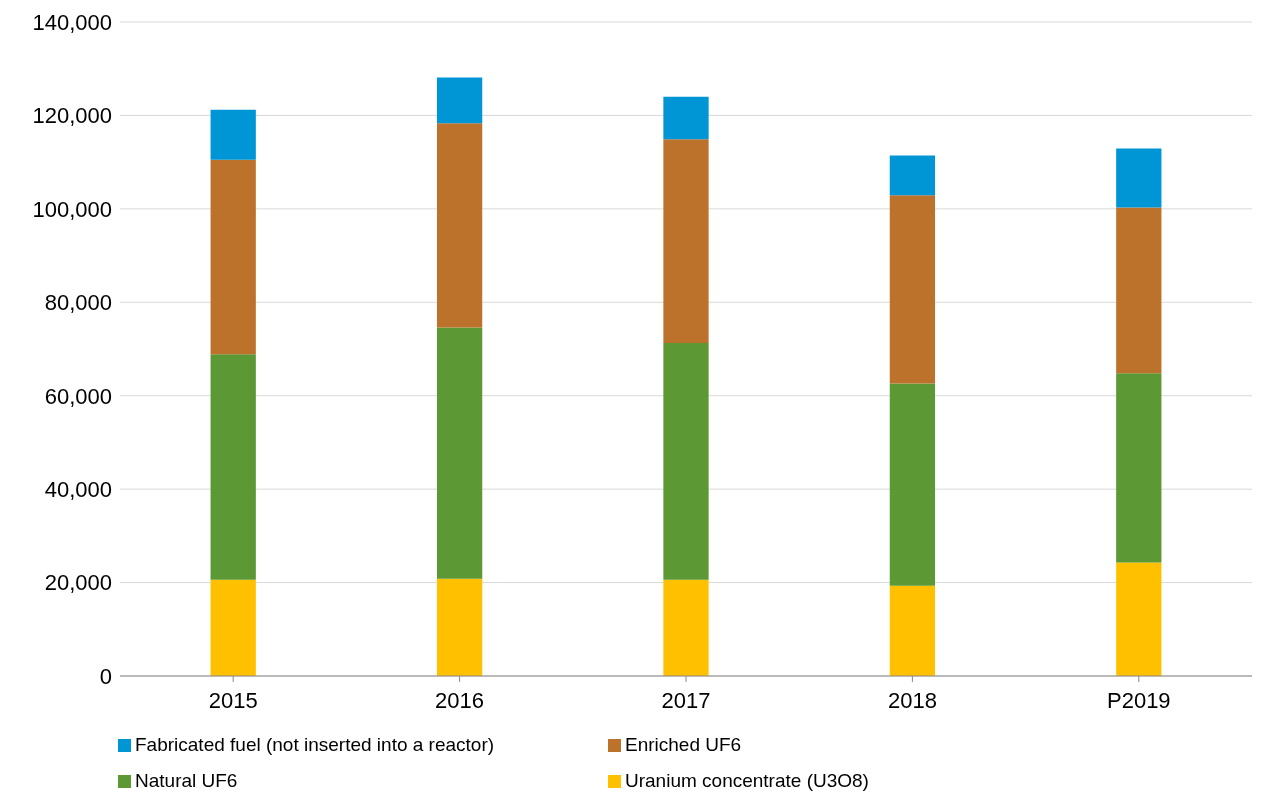 Image resolution: width=1270 pixels, height=800 pixels. I want to click on y-tick-label: 140,000, so click(72, 22).